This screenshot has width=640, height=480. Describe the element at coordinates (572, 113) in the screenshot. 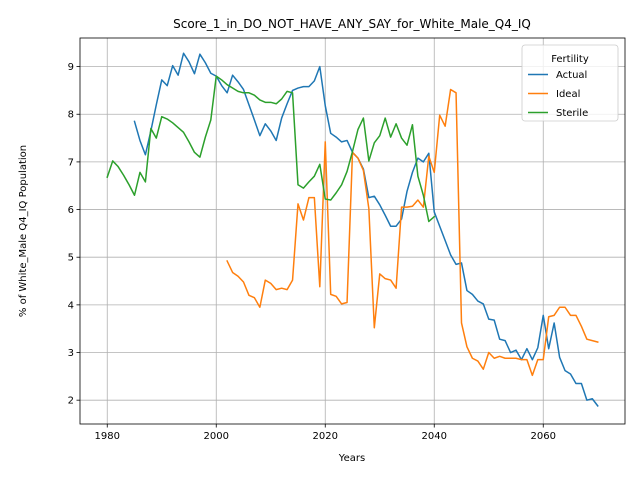

I see `legend-label-sterile: Sterile` at that location.